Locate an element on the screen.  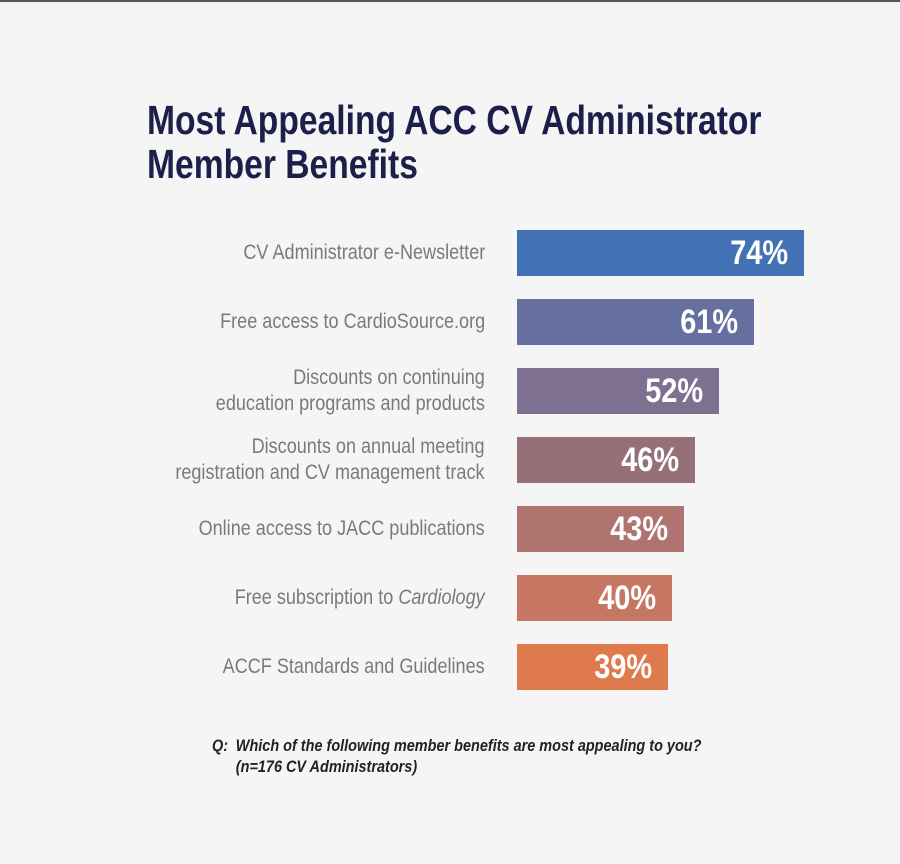
data-label: 43% is located at coordinates (638, 529).